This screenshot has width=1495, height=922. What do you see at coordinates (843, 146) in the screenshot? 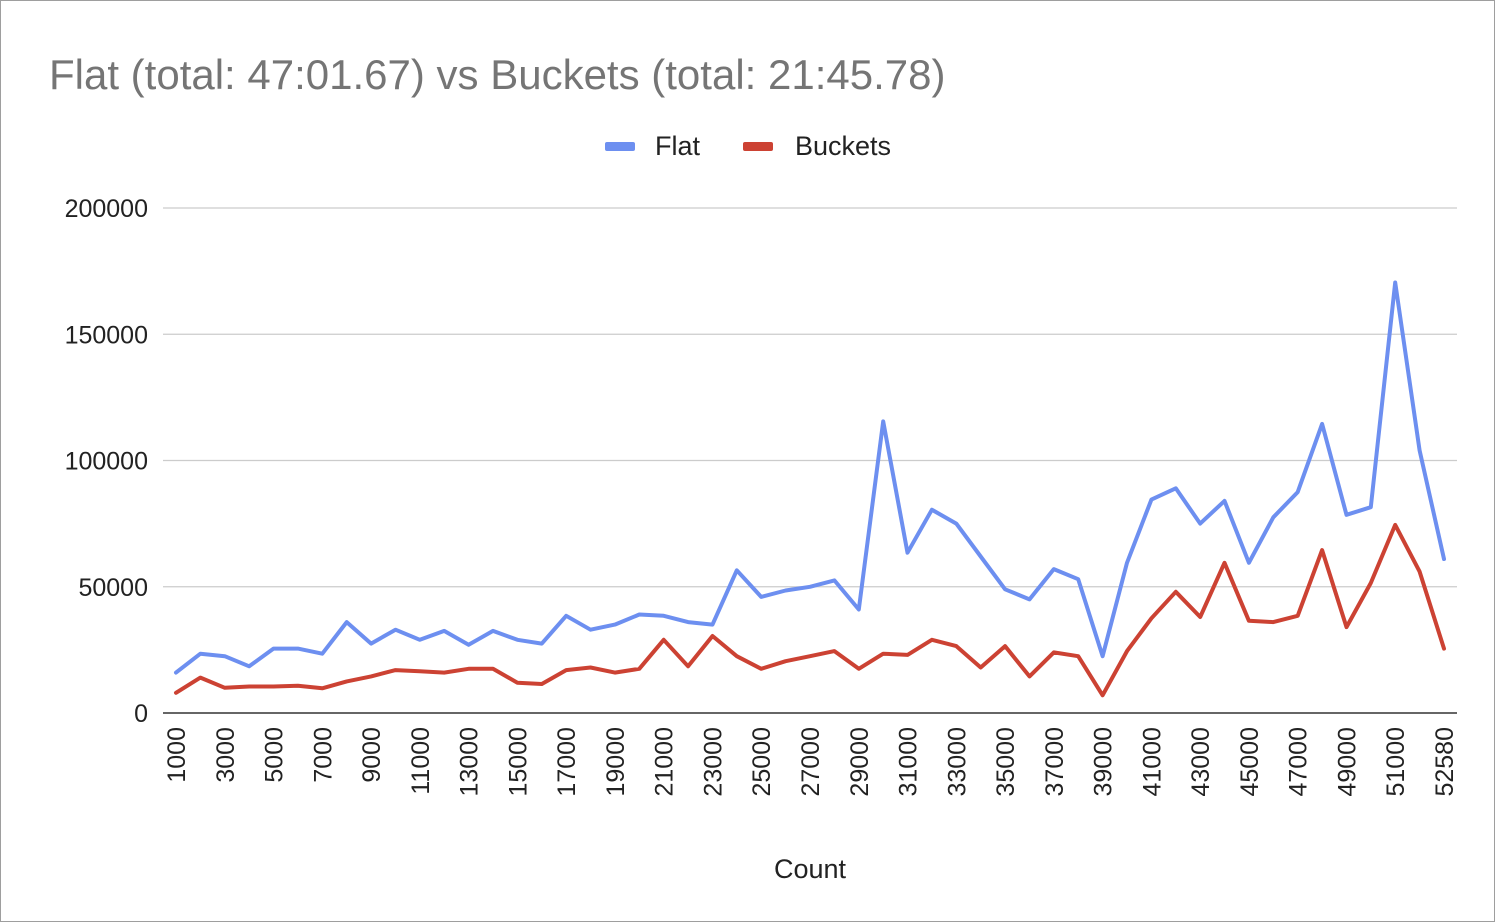
I see `legend-label-buckets: Buckets` at bounding box center [843, 146].